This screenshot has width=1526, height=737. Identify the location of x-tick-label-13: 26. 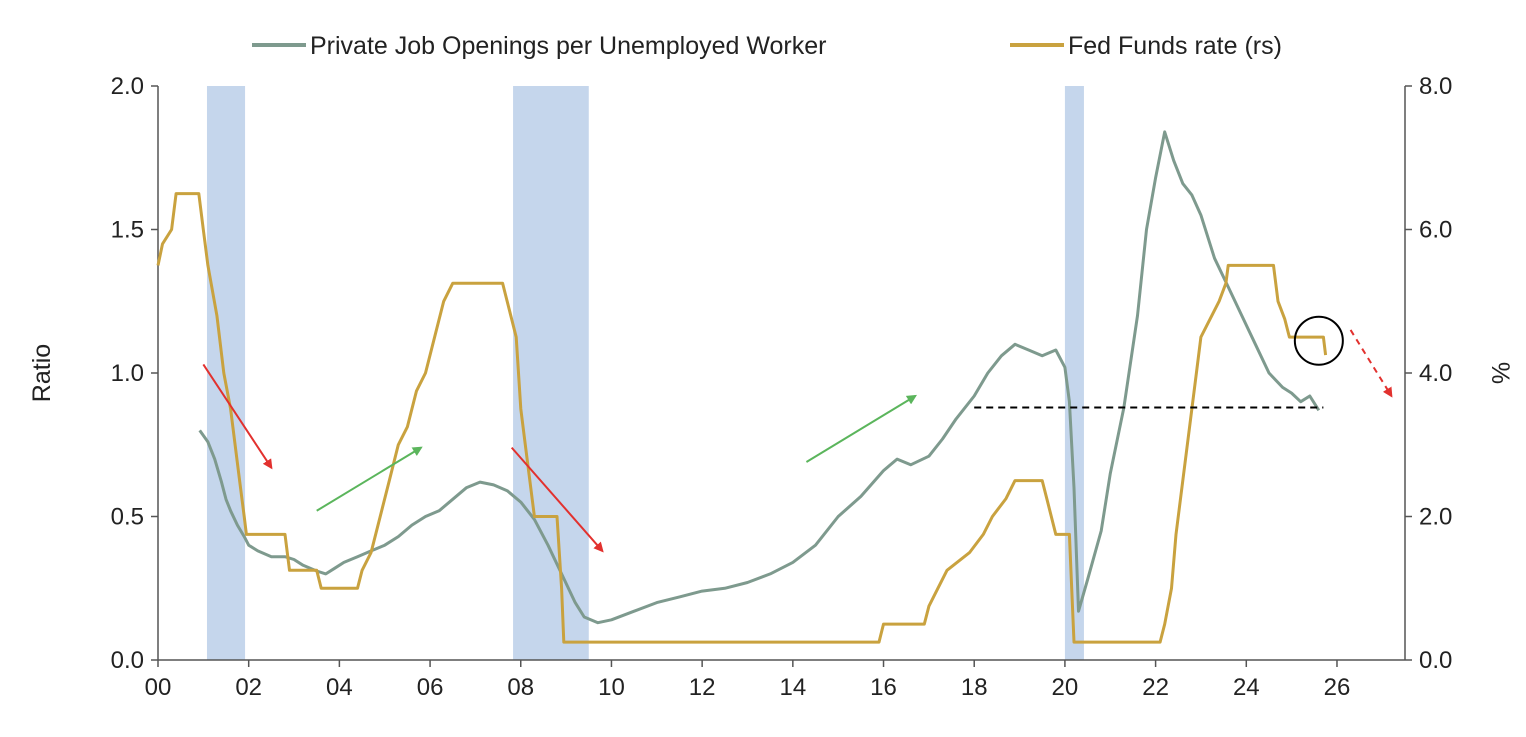
(1337, 687).